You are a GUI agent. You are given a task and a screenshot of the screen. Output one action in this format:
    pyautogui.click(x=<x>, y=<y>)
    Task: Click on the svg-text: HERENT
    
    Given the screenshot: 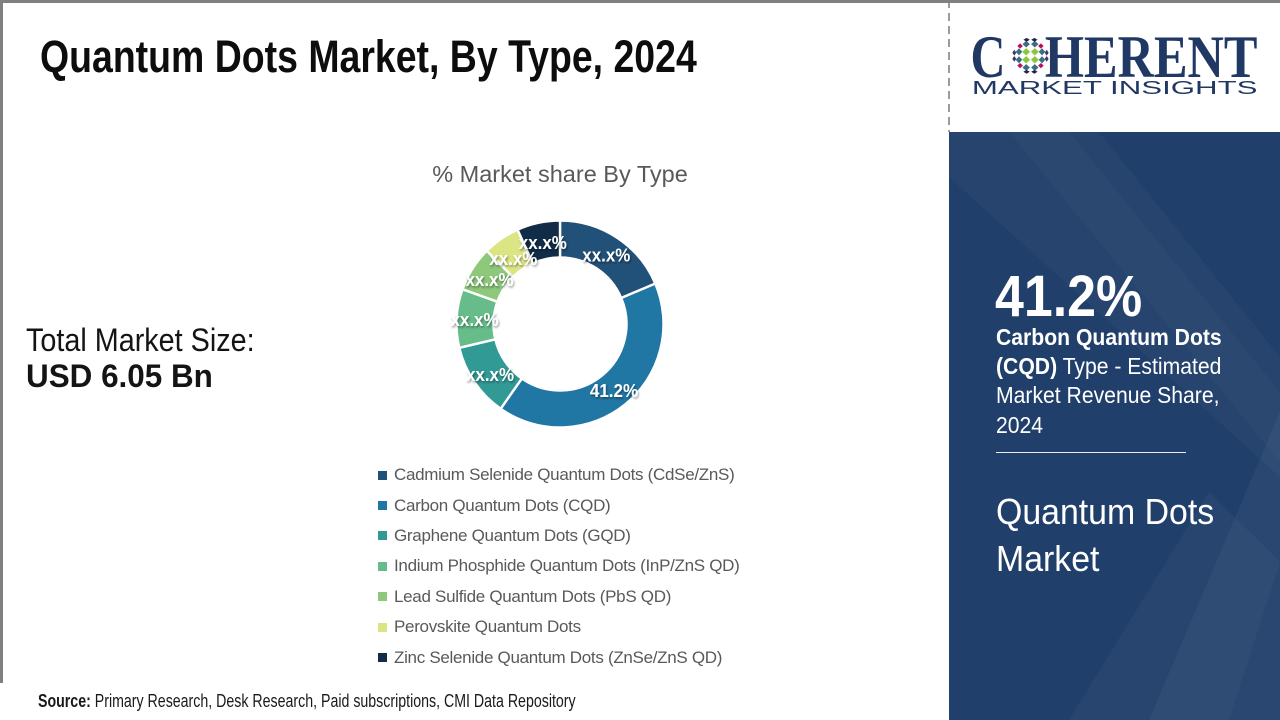 What is the action you would take?
    pyautogui.click(x=1151, y=57)
    